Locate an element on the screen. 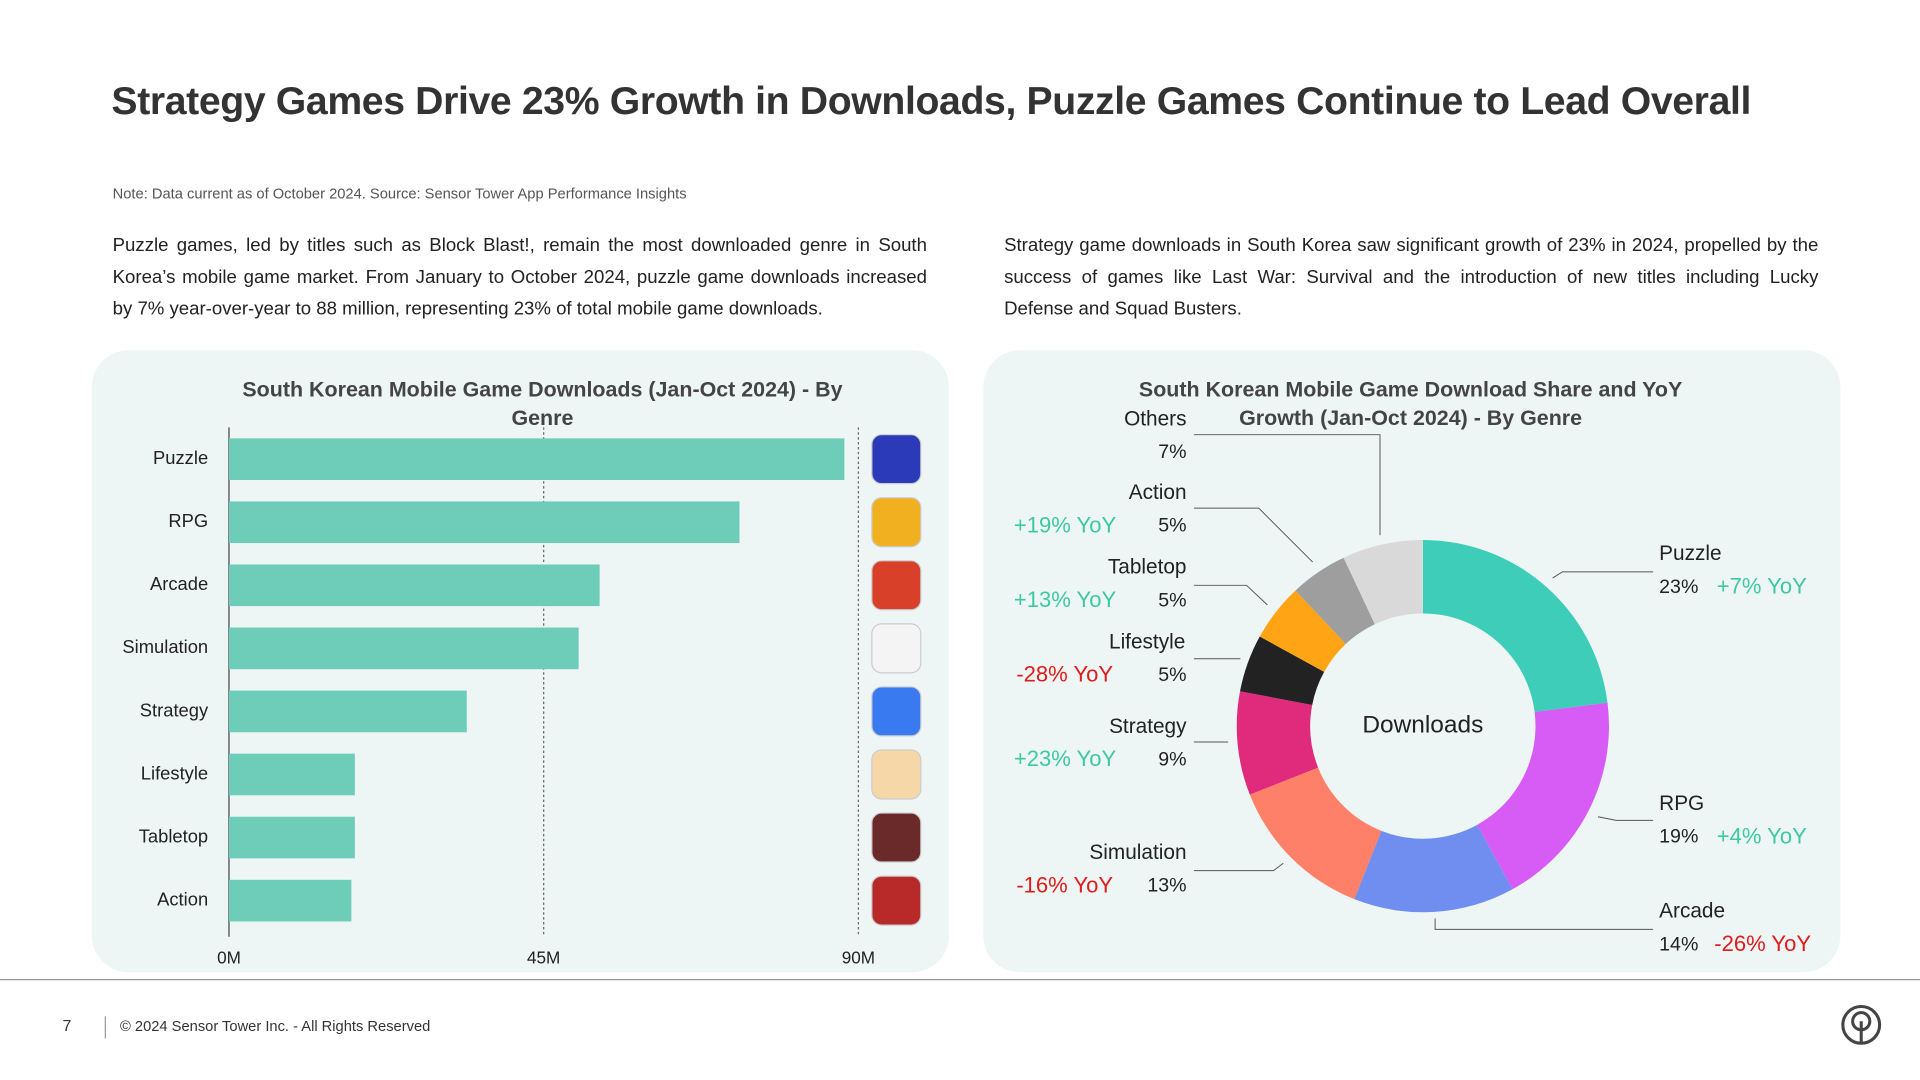 This screenshot has width=1920, height=1080. yoy-label: +23% YoY is located at coordinates (1065, 758).